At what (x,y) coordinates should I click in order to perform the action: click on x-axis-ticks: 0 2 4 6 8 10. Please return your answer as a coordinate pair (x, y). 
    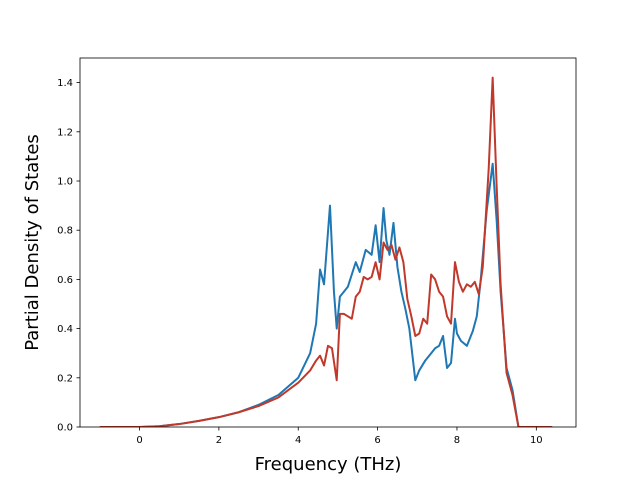
    Looking at the image, I should click on (339, 436).